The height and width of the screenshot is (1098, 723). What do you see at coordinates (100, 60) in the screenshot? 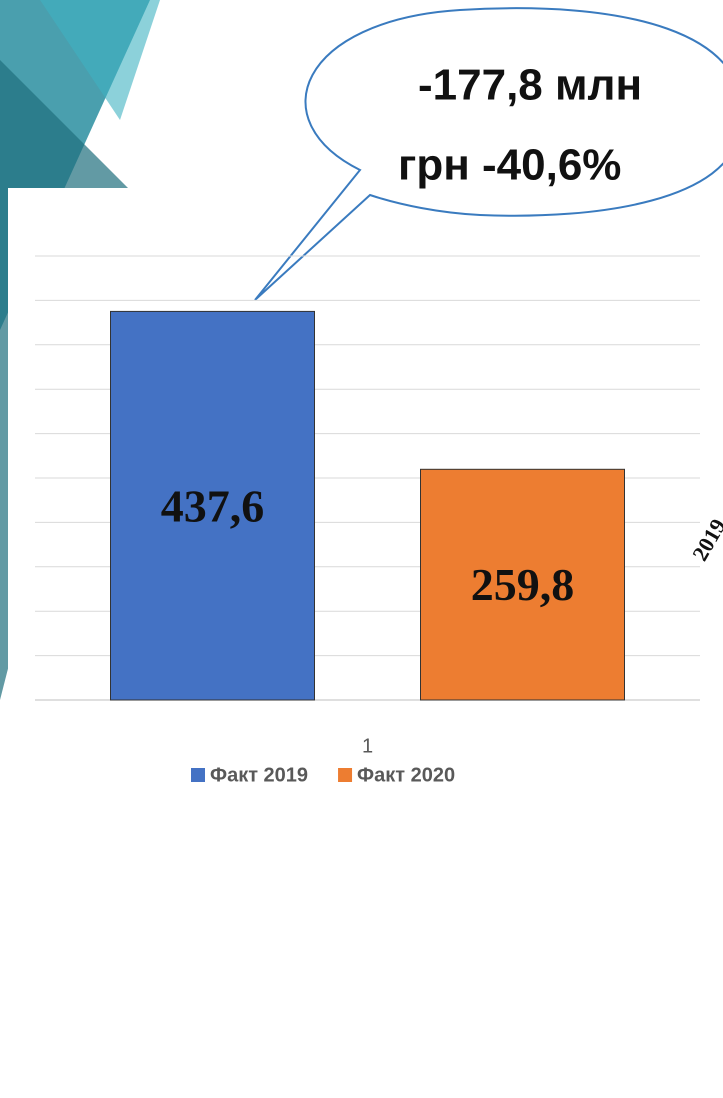
I see `decor-triangle` at bounding box center [100, 60].